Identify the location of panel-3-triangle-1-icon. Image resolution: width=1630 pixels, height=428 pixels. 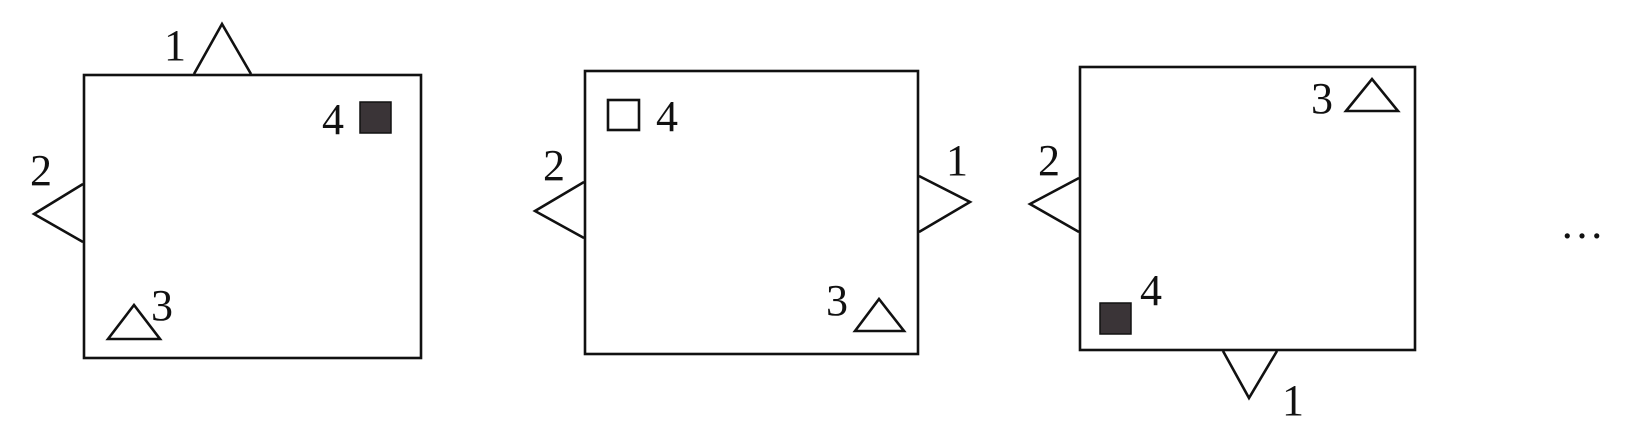
(1250, 375).